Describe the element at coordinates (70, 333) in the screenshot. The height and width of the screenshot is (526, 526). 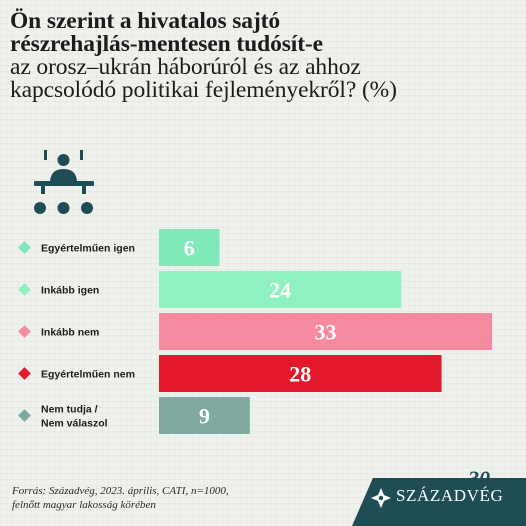
I see `category-label-inkabb-nem: Inkább nem` at that location.